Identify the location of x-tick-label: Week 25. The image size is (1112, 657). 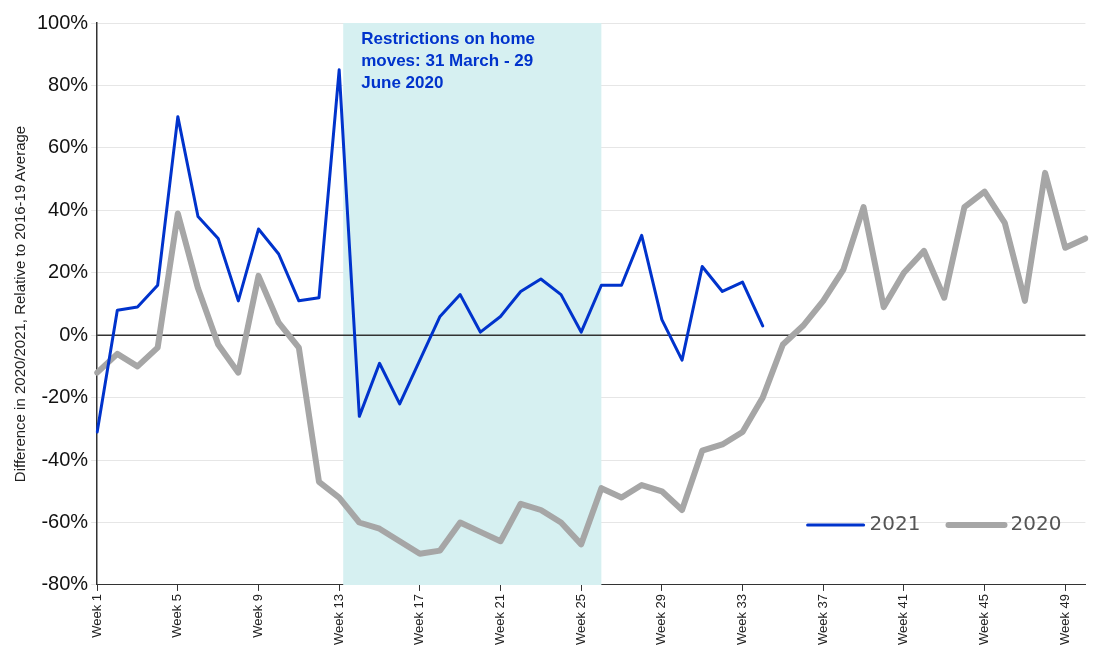
(580, 619).